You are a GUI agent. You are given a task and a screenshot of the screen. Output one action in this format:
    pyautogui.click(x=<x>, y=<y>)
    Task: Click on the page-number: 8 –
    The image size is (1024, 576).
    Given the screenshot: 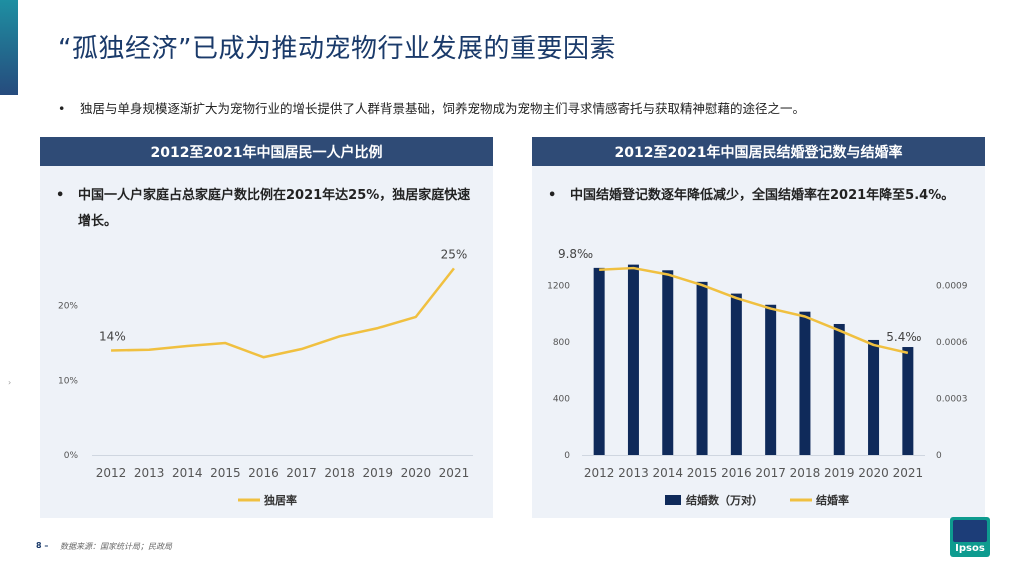 What is the action you would take?
    pyautogui.click(x=42, y=545)
    